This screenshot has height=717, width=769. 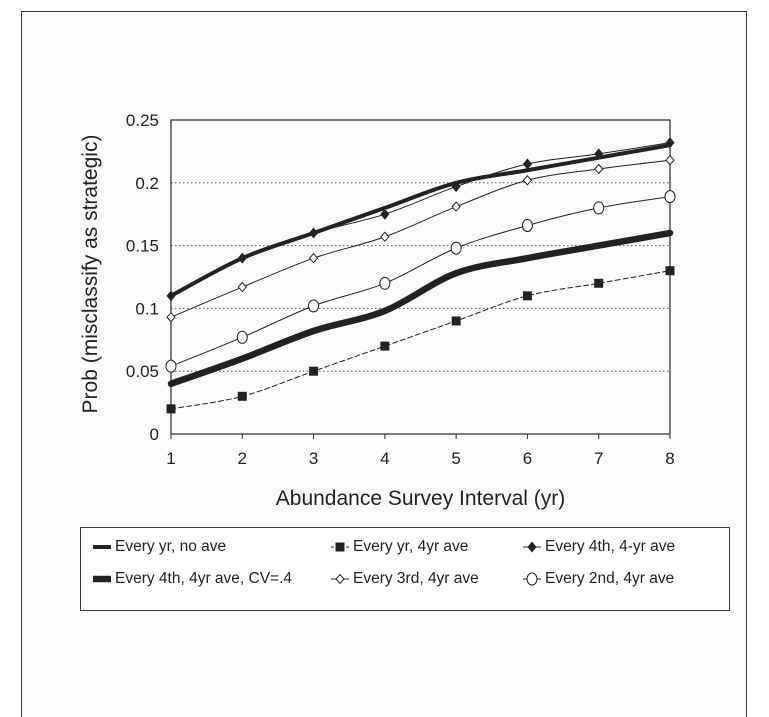 What do you see at coordinates (147, 308) in the screenshot?
I see `y-tick-label: 0.1` at bounding box center [147, 308].